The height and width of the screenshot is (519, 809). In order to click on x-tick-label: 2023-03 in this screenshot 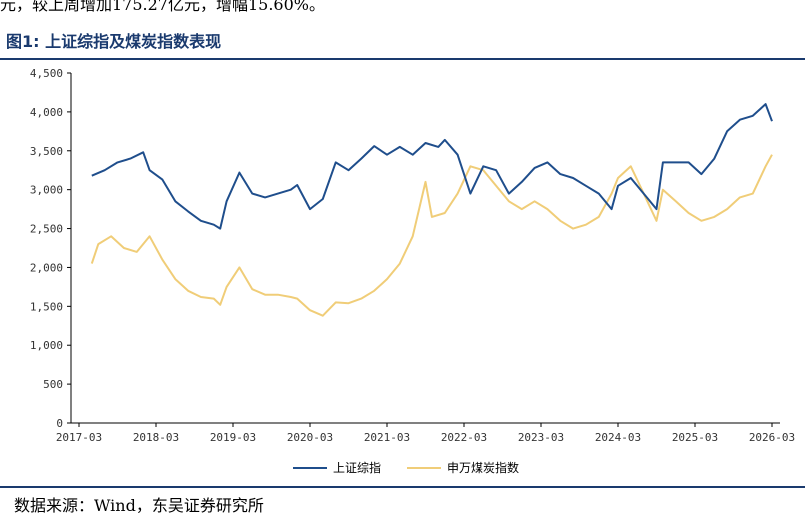, I will do `click(541, 437)`.